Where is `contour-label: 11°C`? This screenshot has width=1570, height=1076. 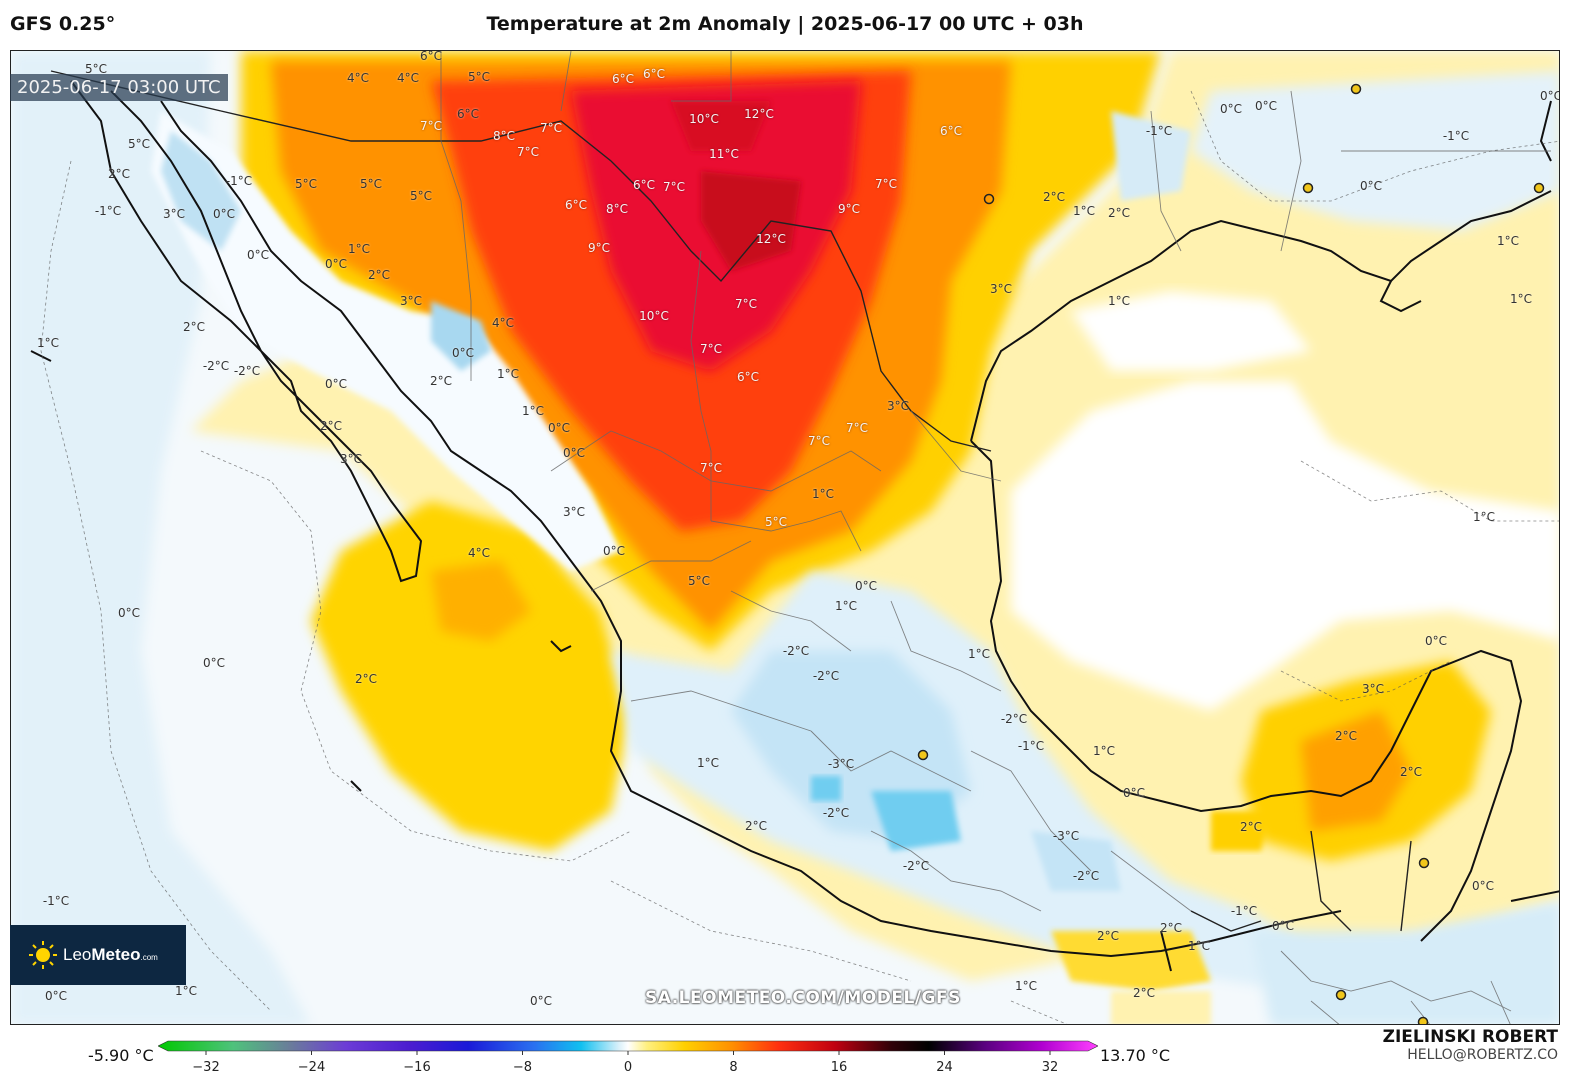 contour-label: 11°C is located at coordinates (724, 154).